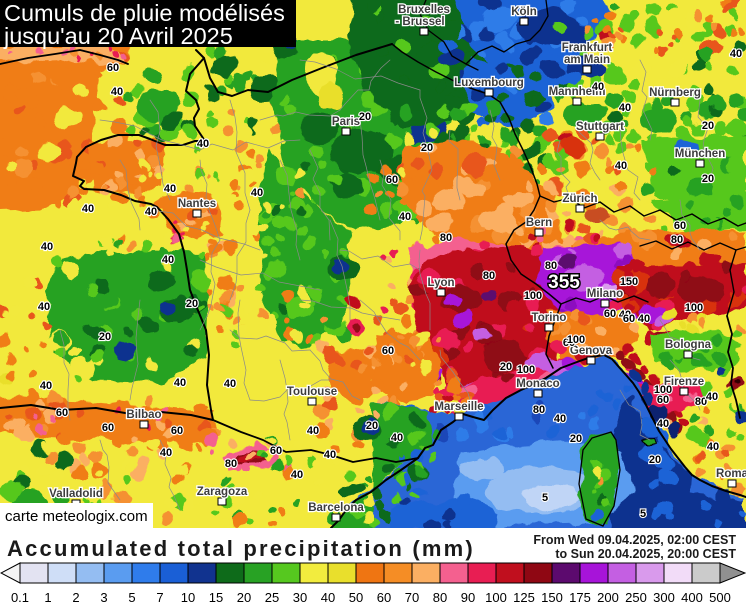 The image size is (746, 611). What do you see at coordinates (336, 508) in the screenshot?
I see `svg-text: Barcelona` at bounding box center [336, 508].